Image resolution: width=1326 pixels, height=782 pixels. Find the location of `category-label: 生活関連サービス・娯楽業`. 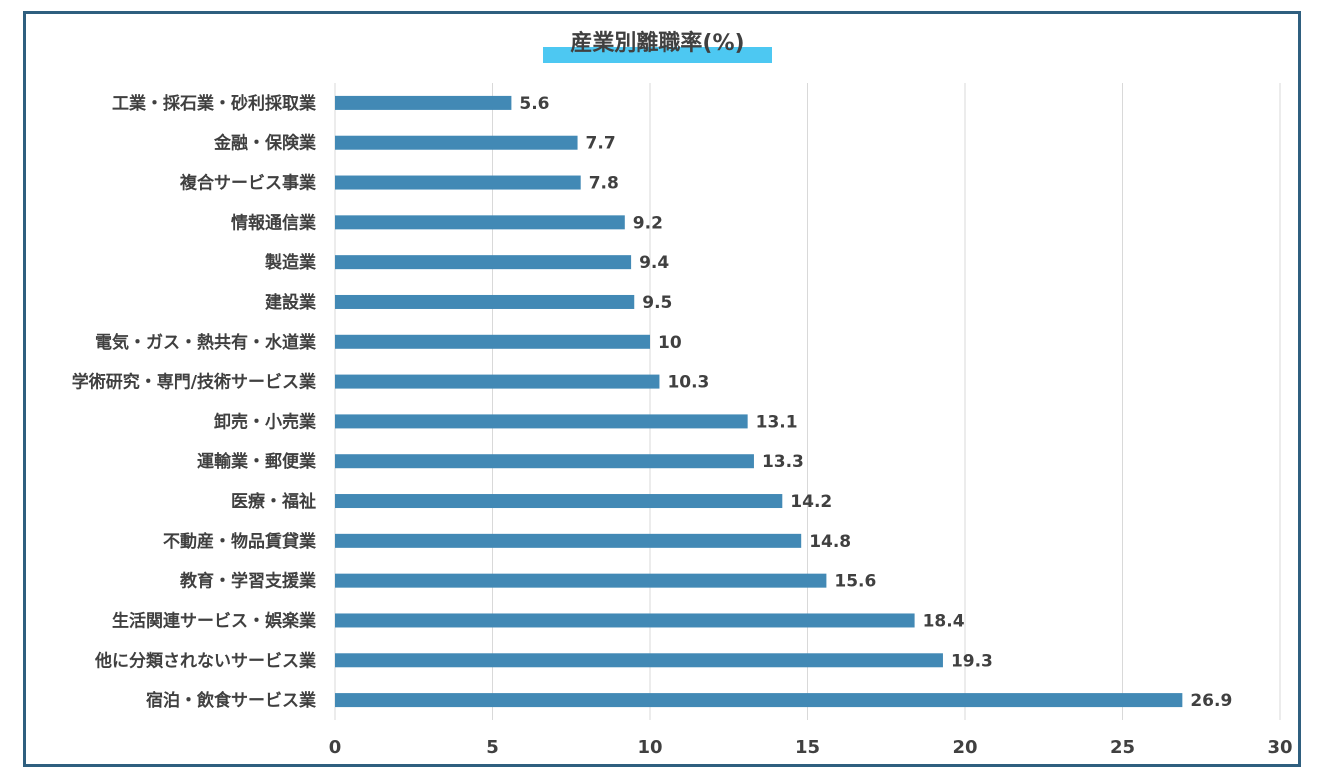

category-label: 生活関連サービス・娯楽業 is located at coordinates (214, 620).